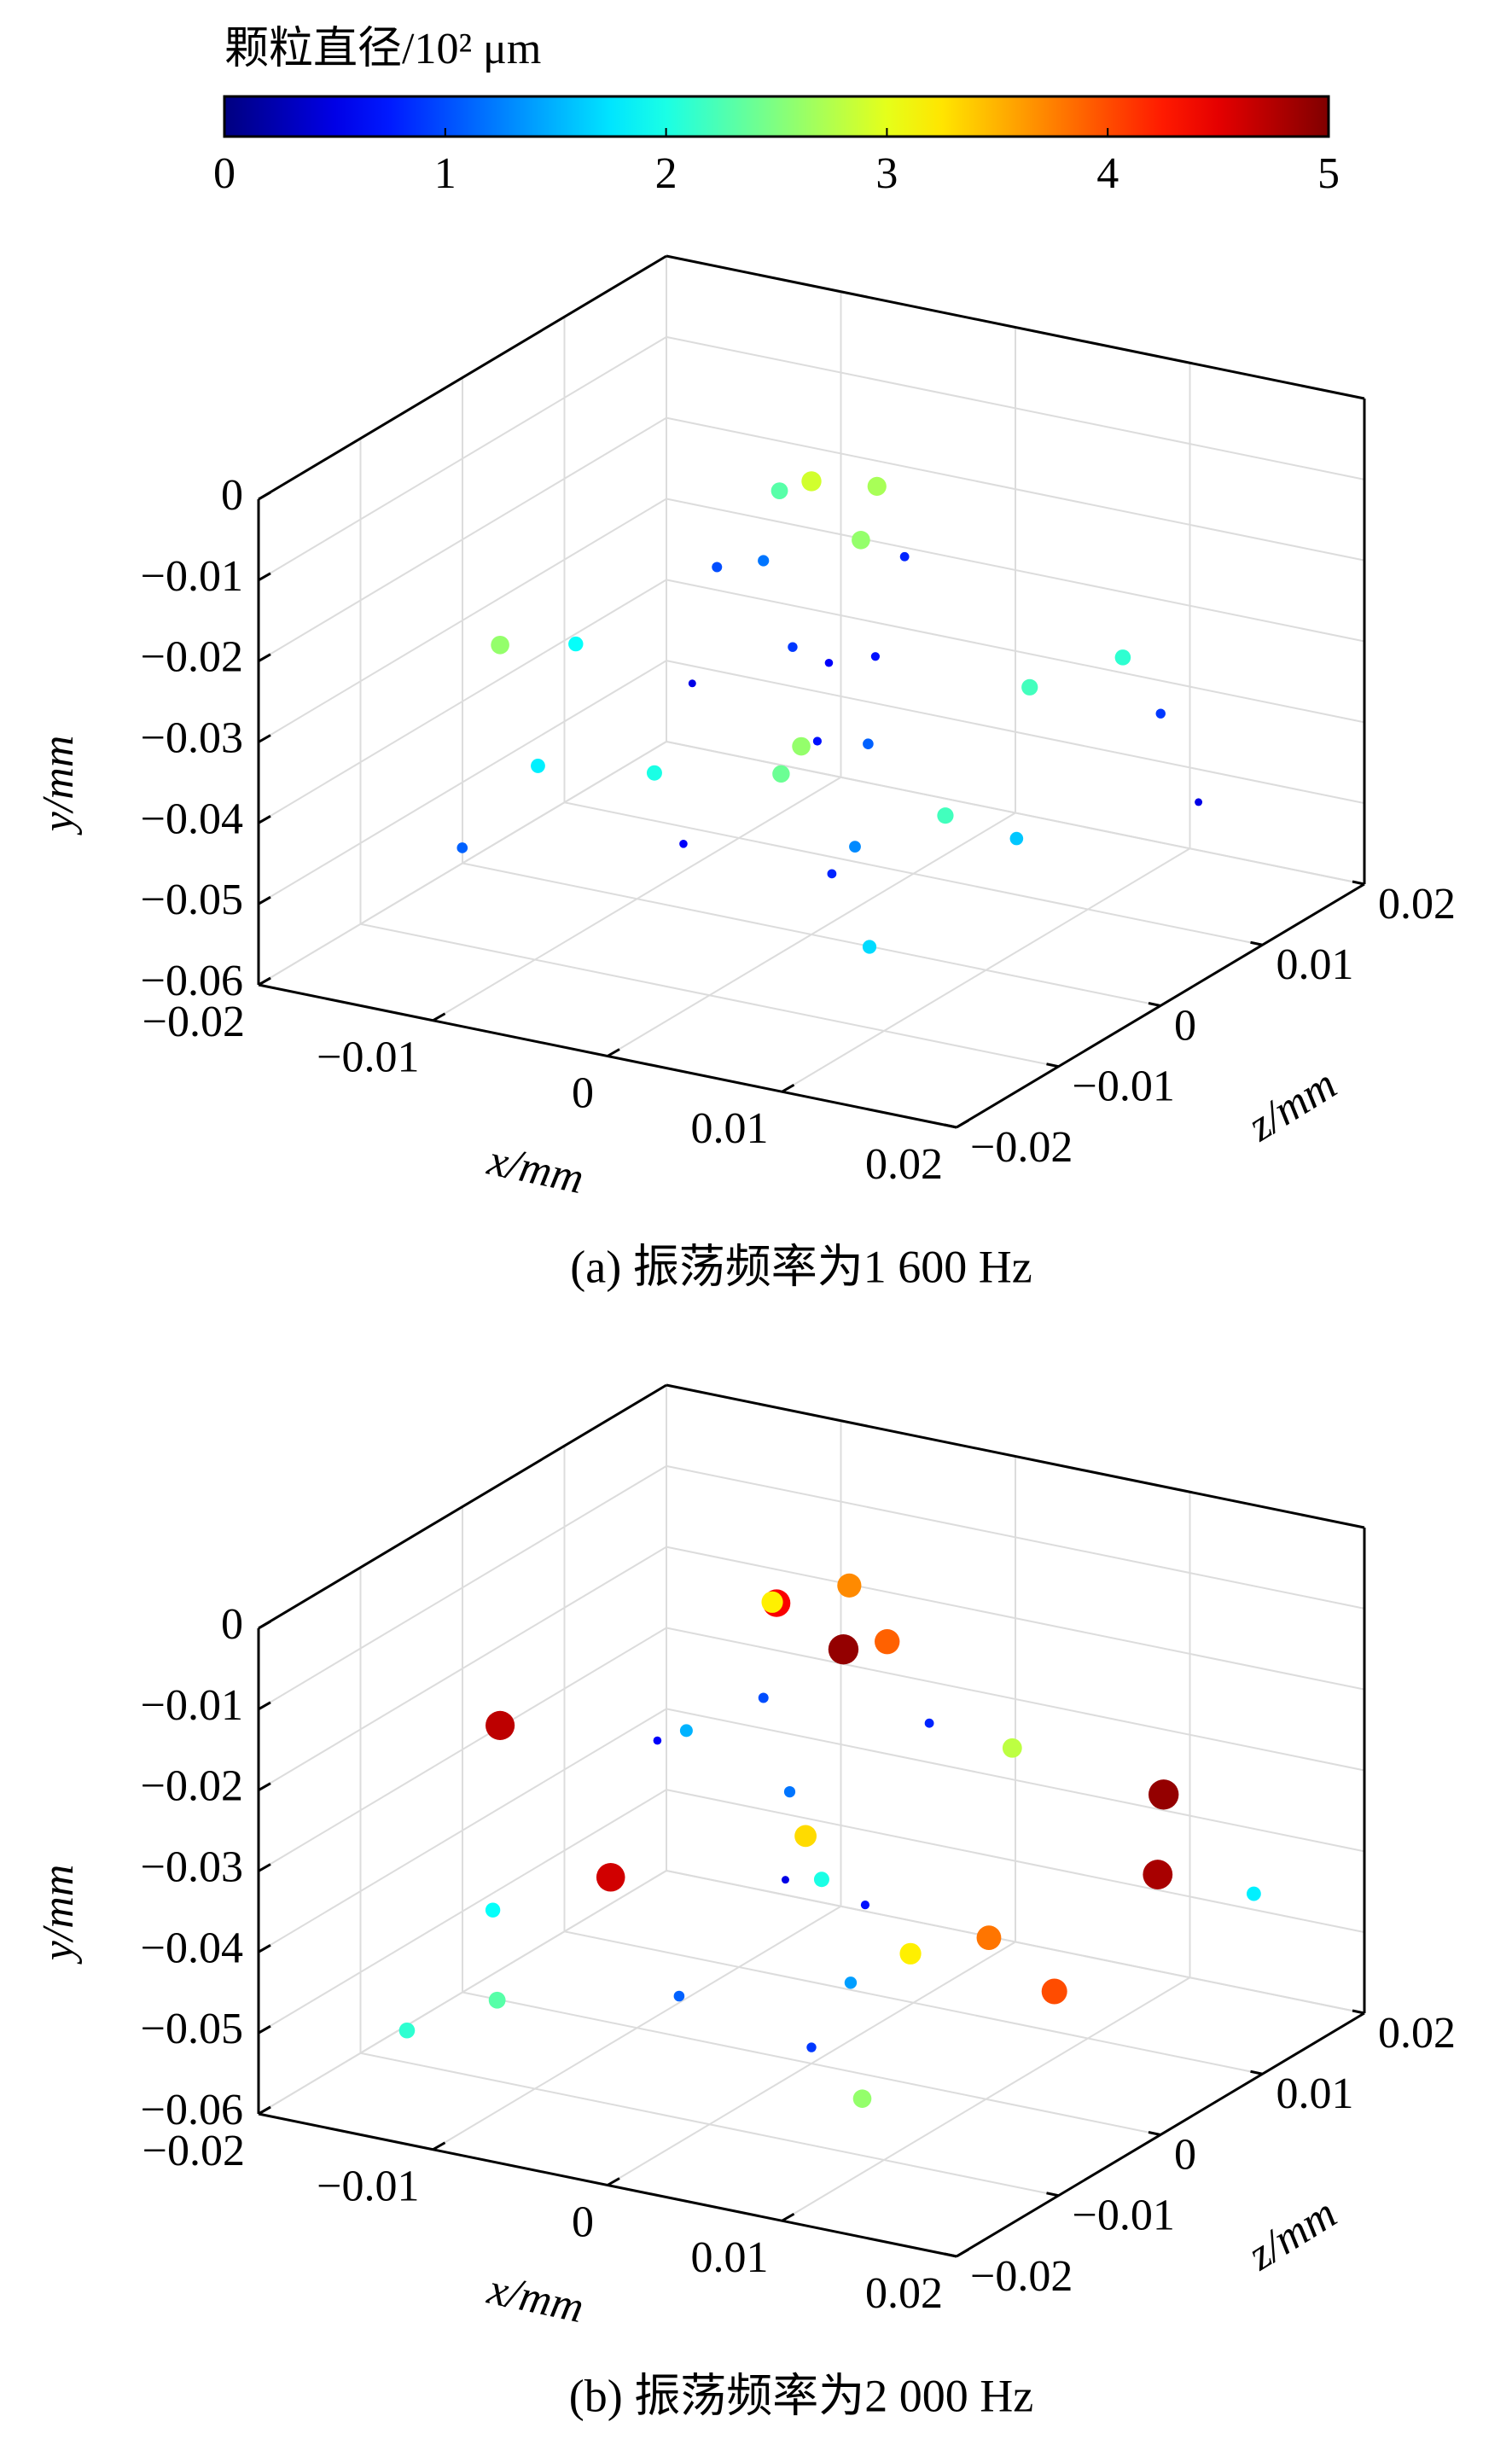  I want to click on z-tick-label: 0.02, so click(1417, 2033).